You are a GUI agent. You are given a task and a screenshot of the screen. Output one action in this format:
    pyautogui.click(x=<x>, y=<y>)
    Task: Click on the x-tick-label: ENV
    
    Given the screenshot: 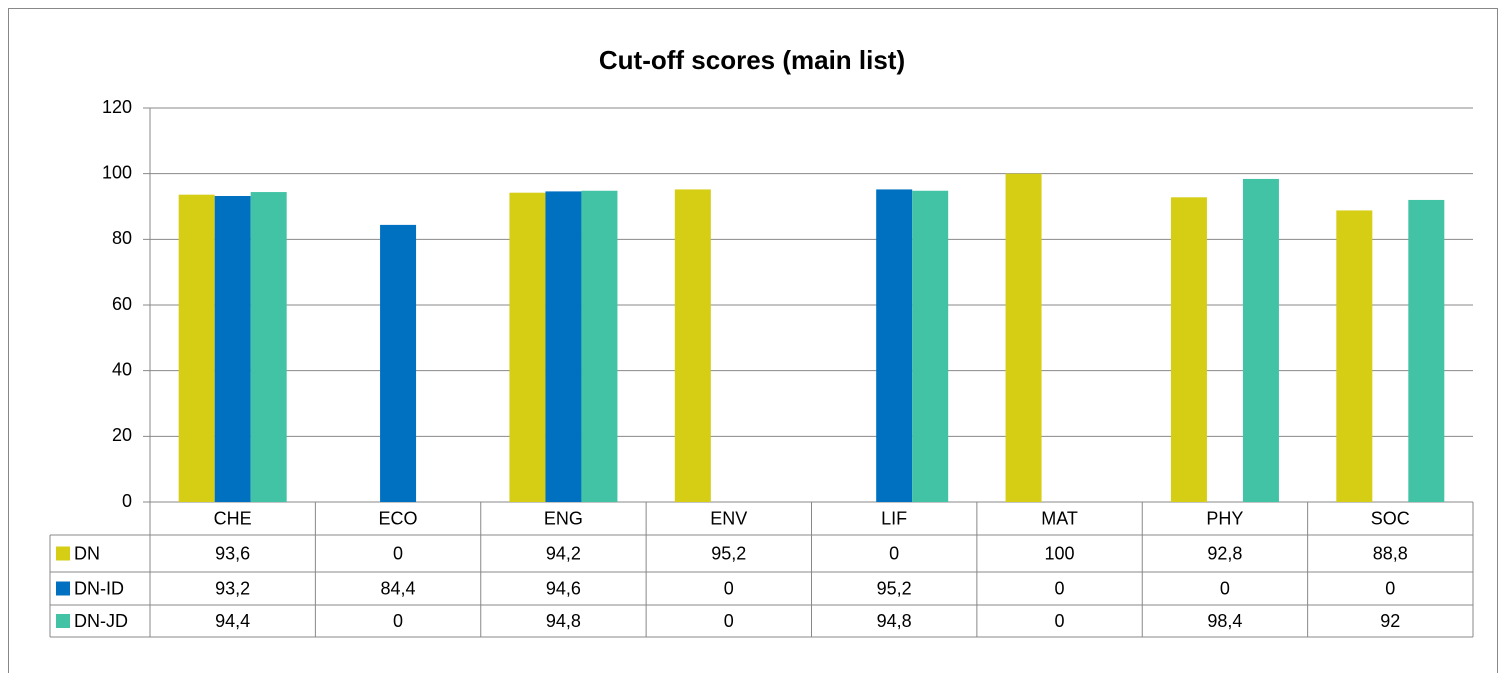 What is the action you would take?
    pyautogui.click(x=728, y=518)
    